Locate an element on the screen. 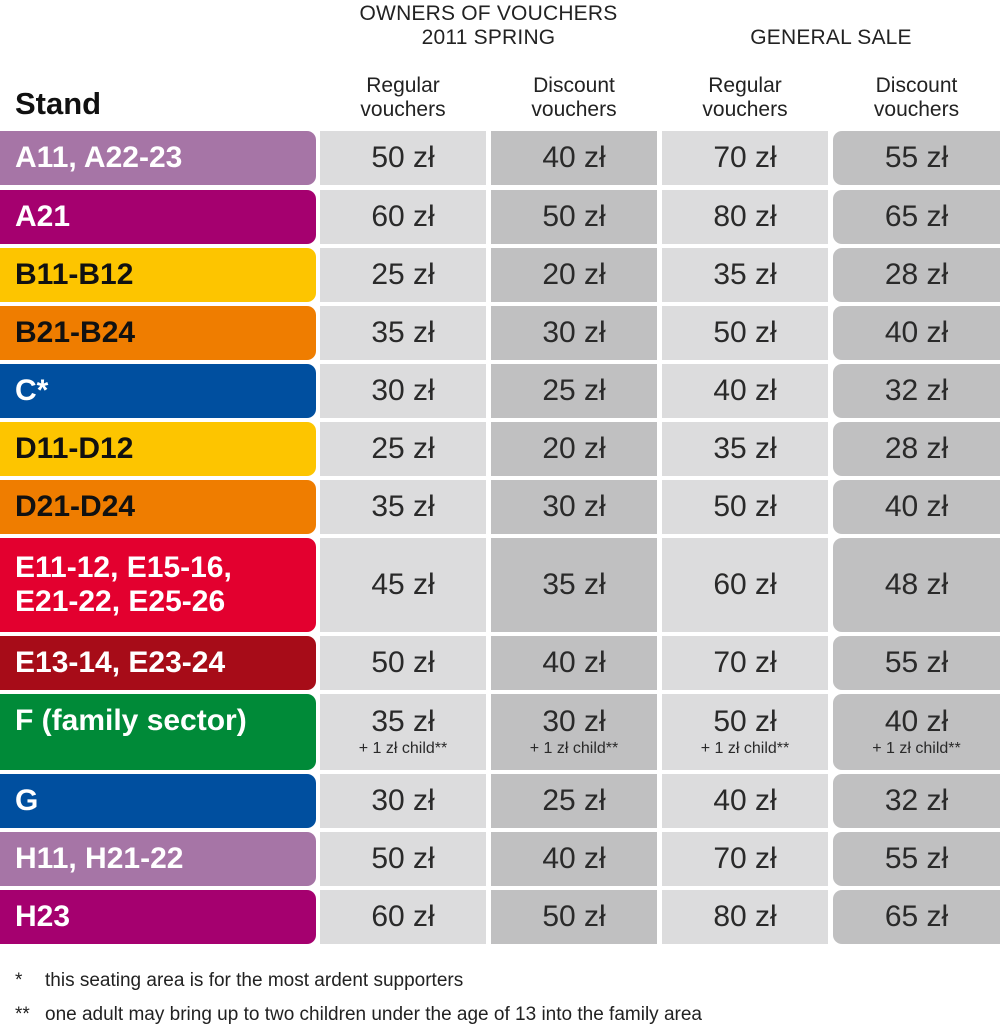 The image size is (1000, 1030). price-cell: 32 zł is located at coordinates (916, 801).